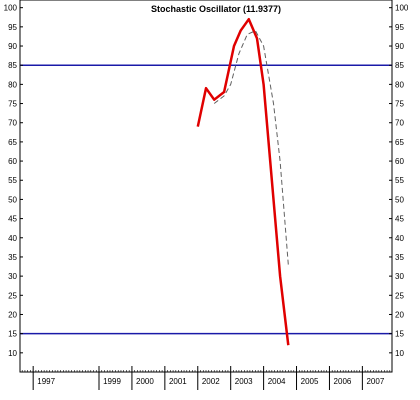 This screenshot has width=420, height=400. Describe the element at coordinates (12, 334) in the screenshot. I see `y-tick-label-left: 15` at that location.